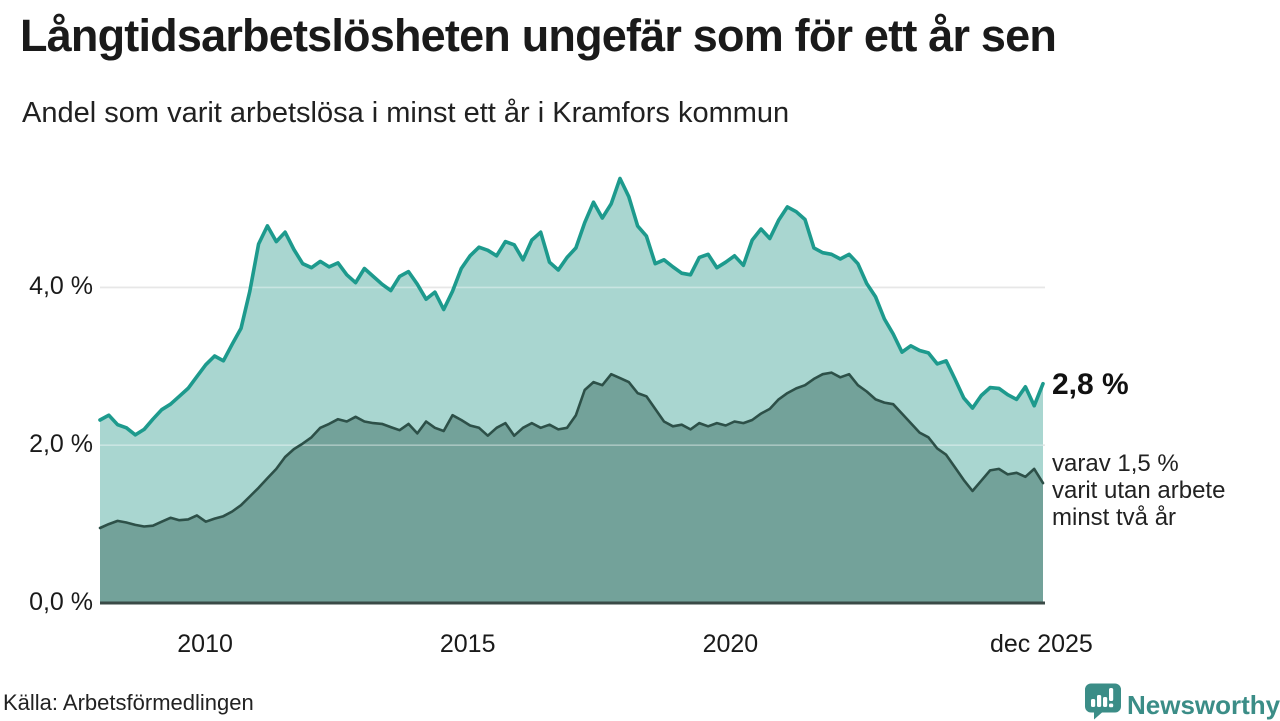 The image size is (1280, 721). I want to click on newsworthy-logo-icon, so click(1103, 701).